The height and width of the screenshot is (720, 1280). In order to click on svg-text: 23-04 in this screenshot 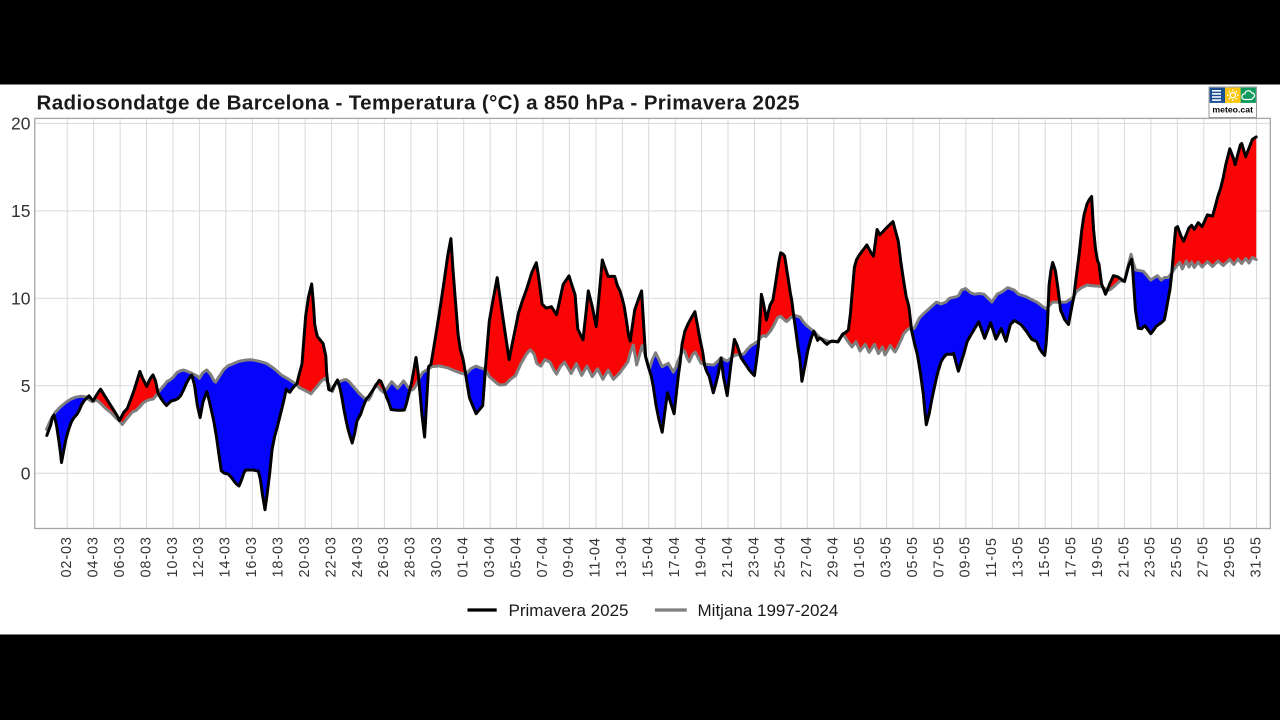, I will do `click(754, 556)`.